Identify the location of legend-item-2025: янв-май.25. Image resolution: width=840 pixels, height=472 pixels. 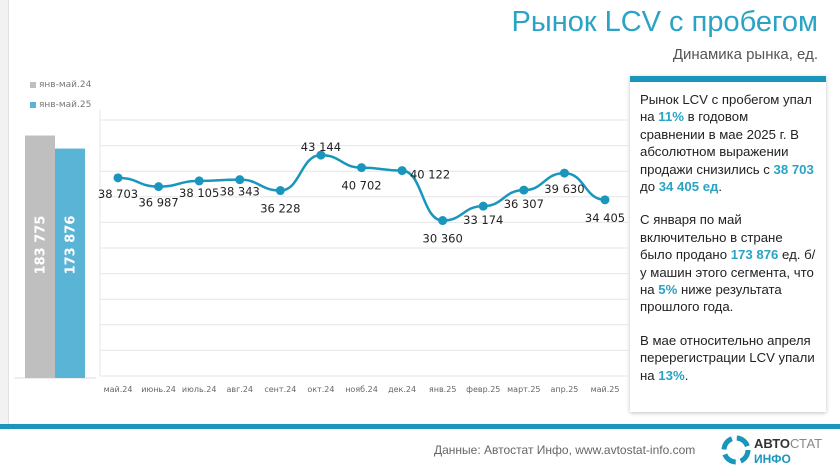
(60, 105).